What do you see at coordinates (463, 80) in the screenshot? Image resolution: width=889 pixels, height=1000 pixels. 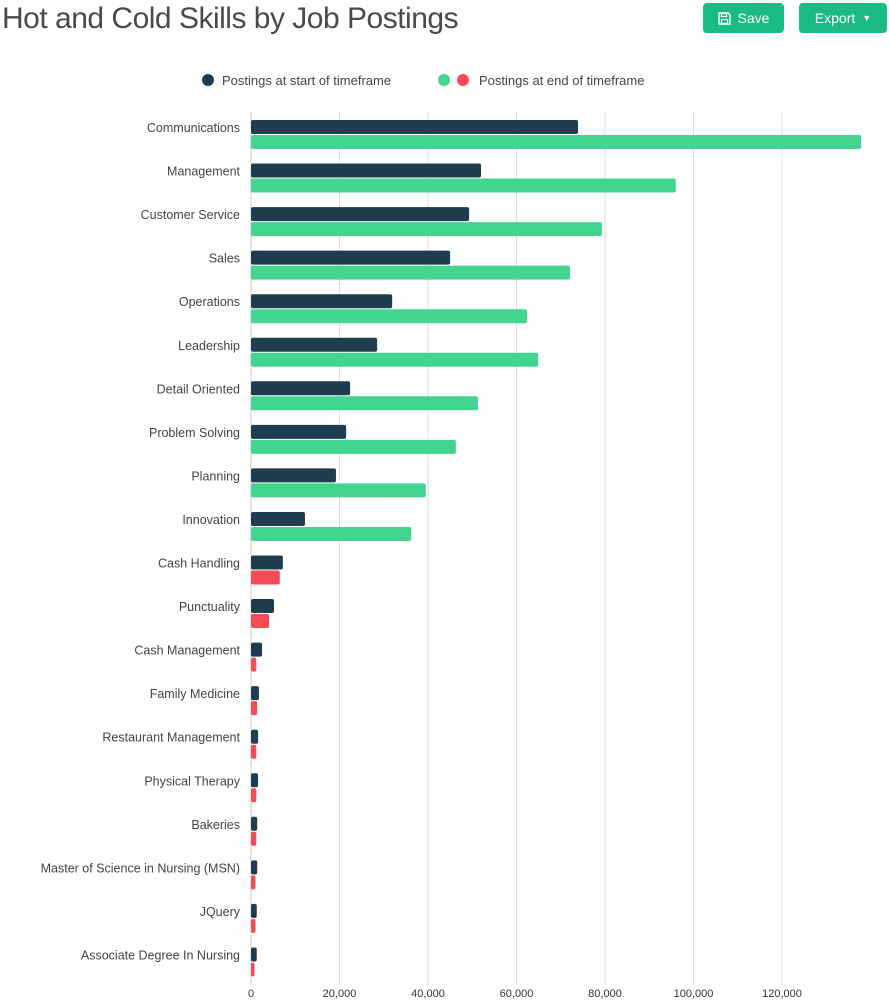 I see `legend-end-down-dot` at bounding box center [463, 80].